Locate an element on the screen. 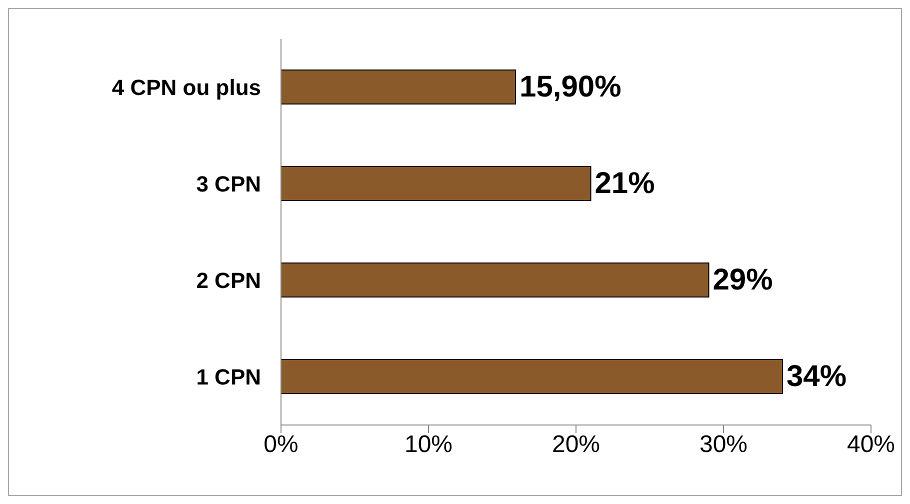 The height and width of the screenshot is (504, 910). data-label: 21% is located at coordinates (624, 183).